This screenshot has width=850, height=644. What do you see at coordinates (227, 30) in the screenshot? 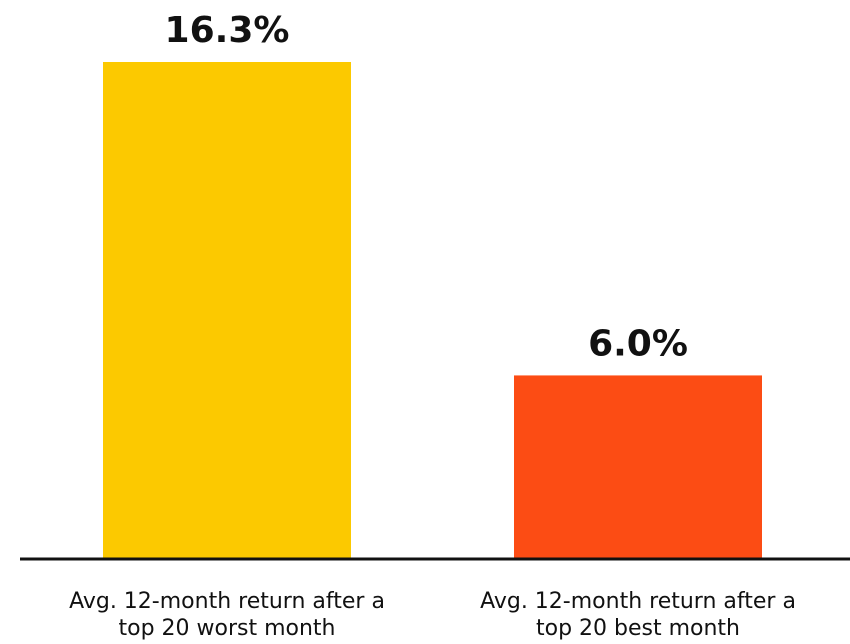
I see `value-label: 16.3%` at bounding box center [227, 30].